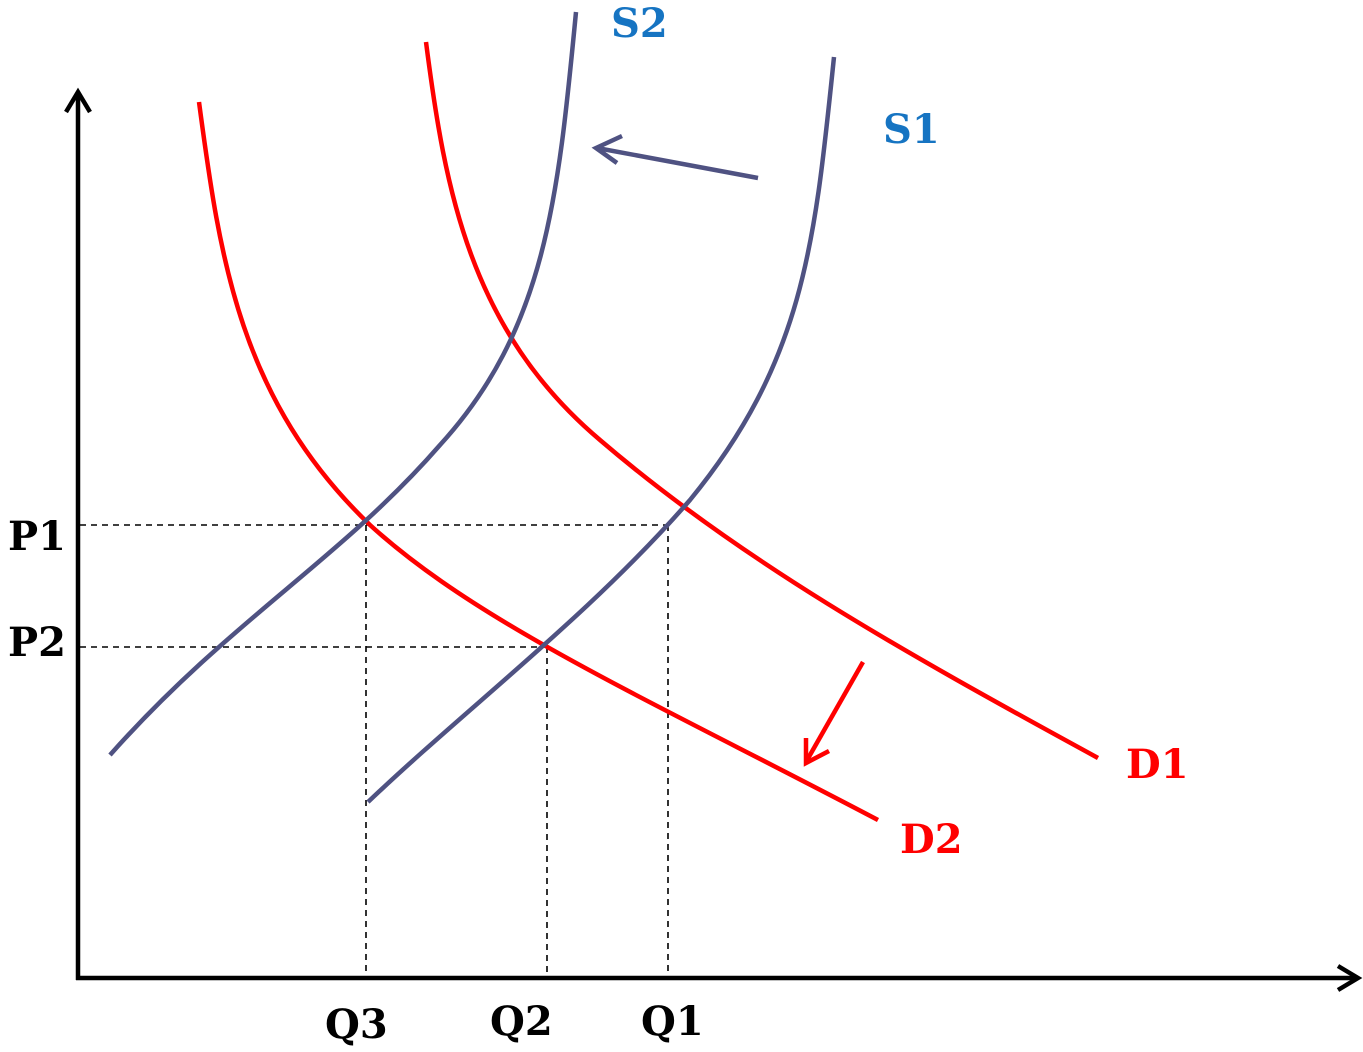  I want to click on label-s1: S1, so click(911, 129).